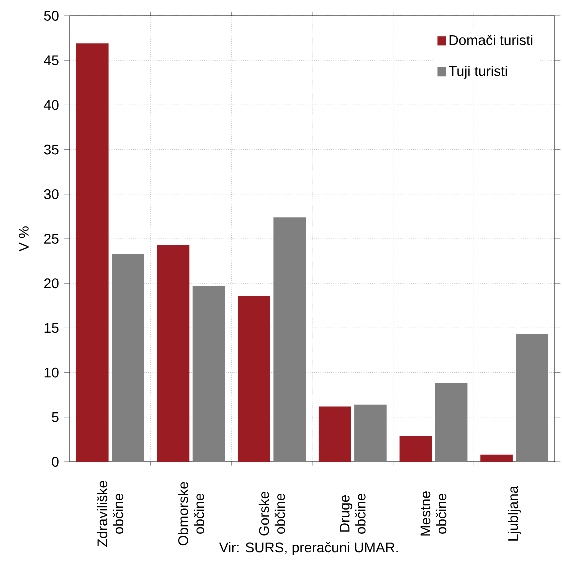  What do you see at coordinates (51, 149) in the screenshot?
I see `y-tick-label: 35` at bounding box center [51, 149].